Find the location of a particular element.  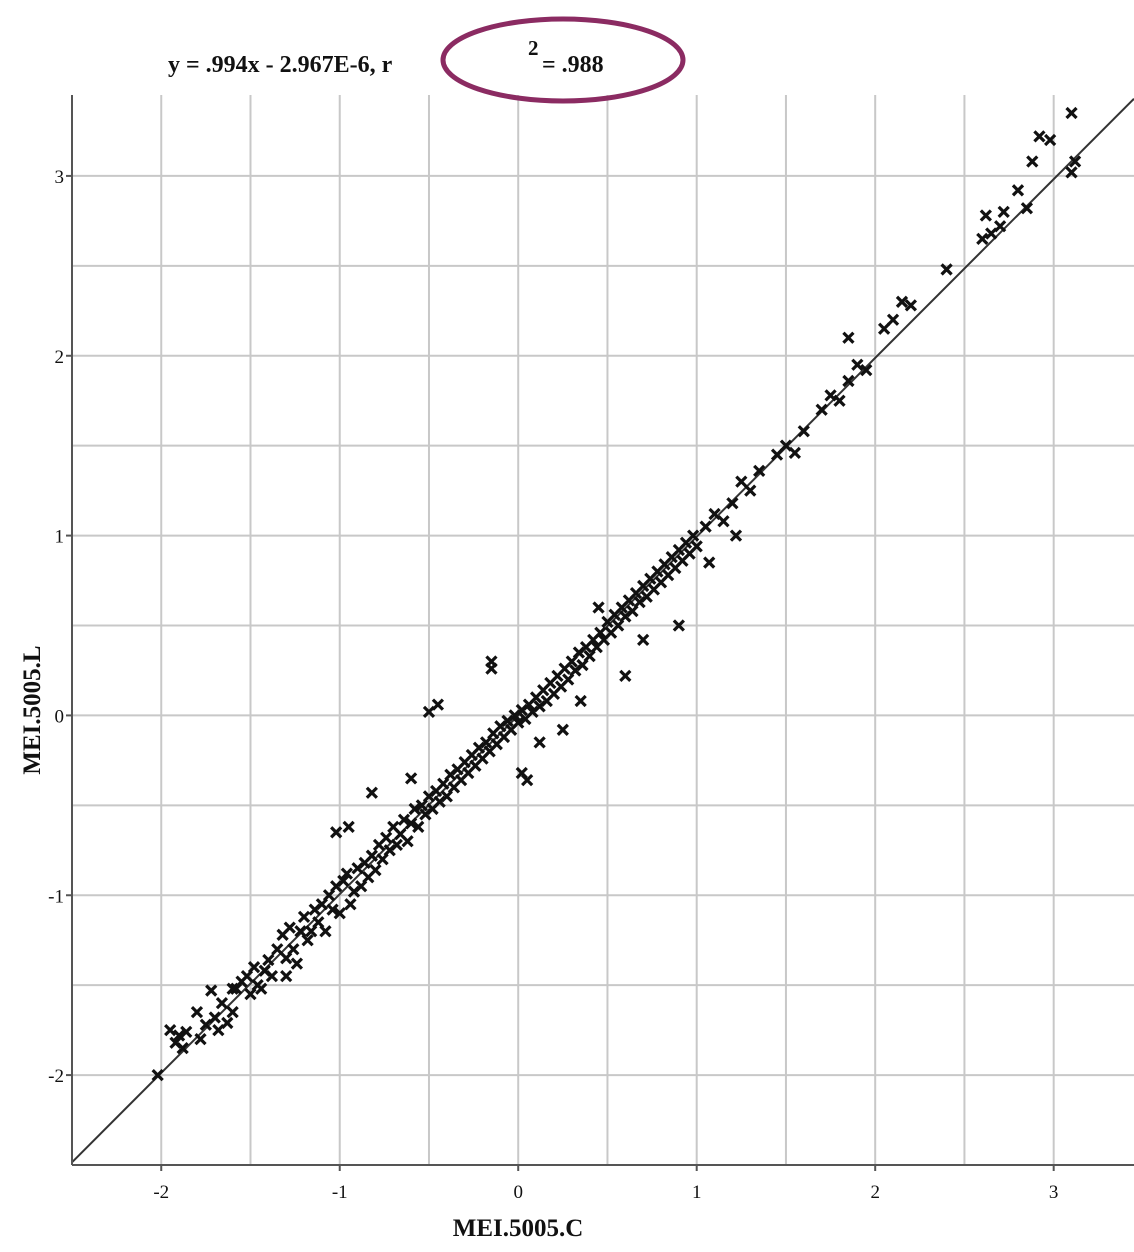

y-tick-label: 3 is located at coordinates (60, 177).